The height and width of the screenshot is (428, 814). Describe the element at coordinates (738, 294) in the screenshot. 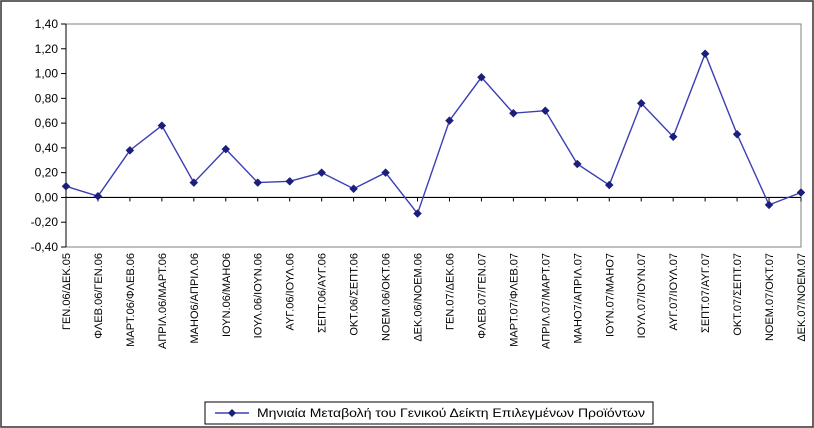

I see `x-tick-label: ΟΚΤ.07/ΣΕΠΤ.07` at that location.